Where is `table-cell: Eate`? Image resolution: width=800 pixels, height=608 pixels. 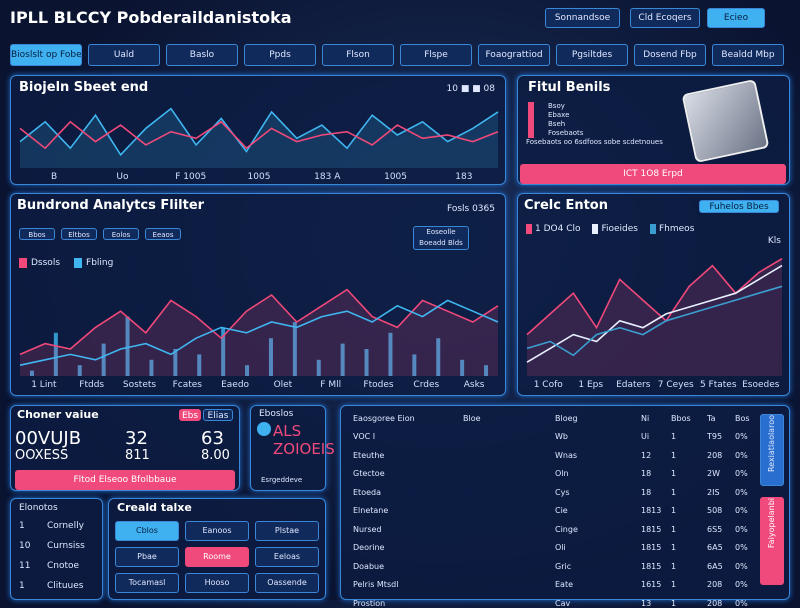
table-cell: Eate is located at coordinates (564, 584).